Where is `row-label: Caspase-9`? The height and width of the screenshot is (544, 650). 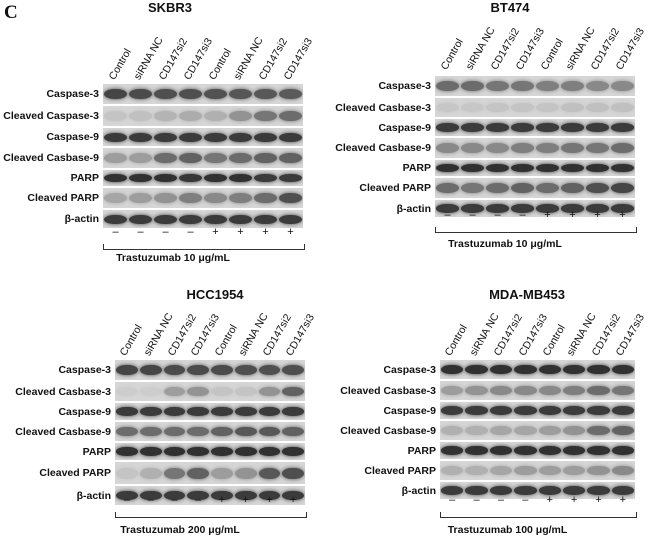 row-label: Caspase-9 is located at coordinates (409, 410).